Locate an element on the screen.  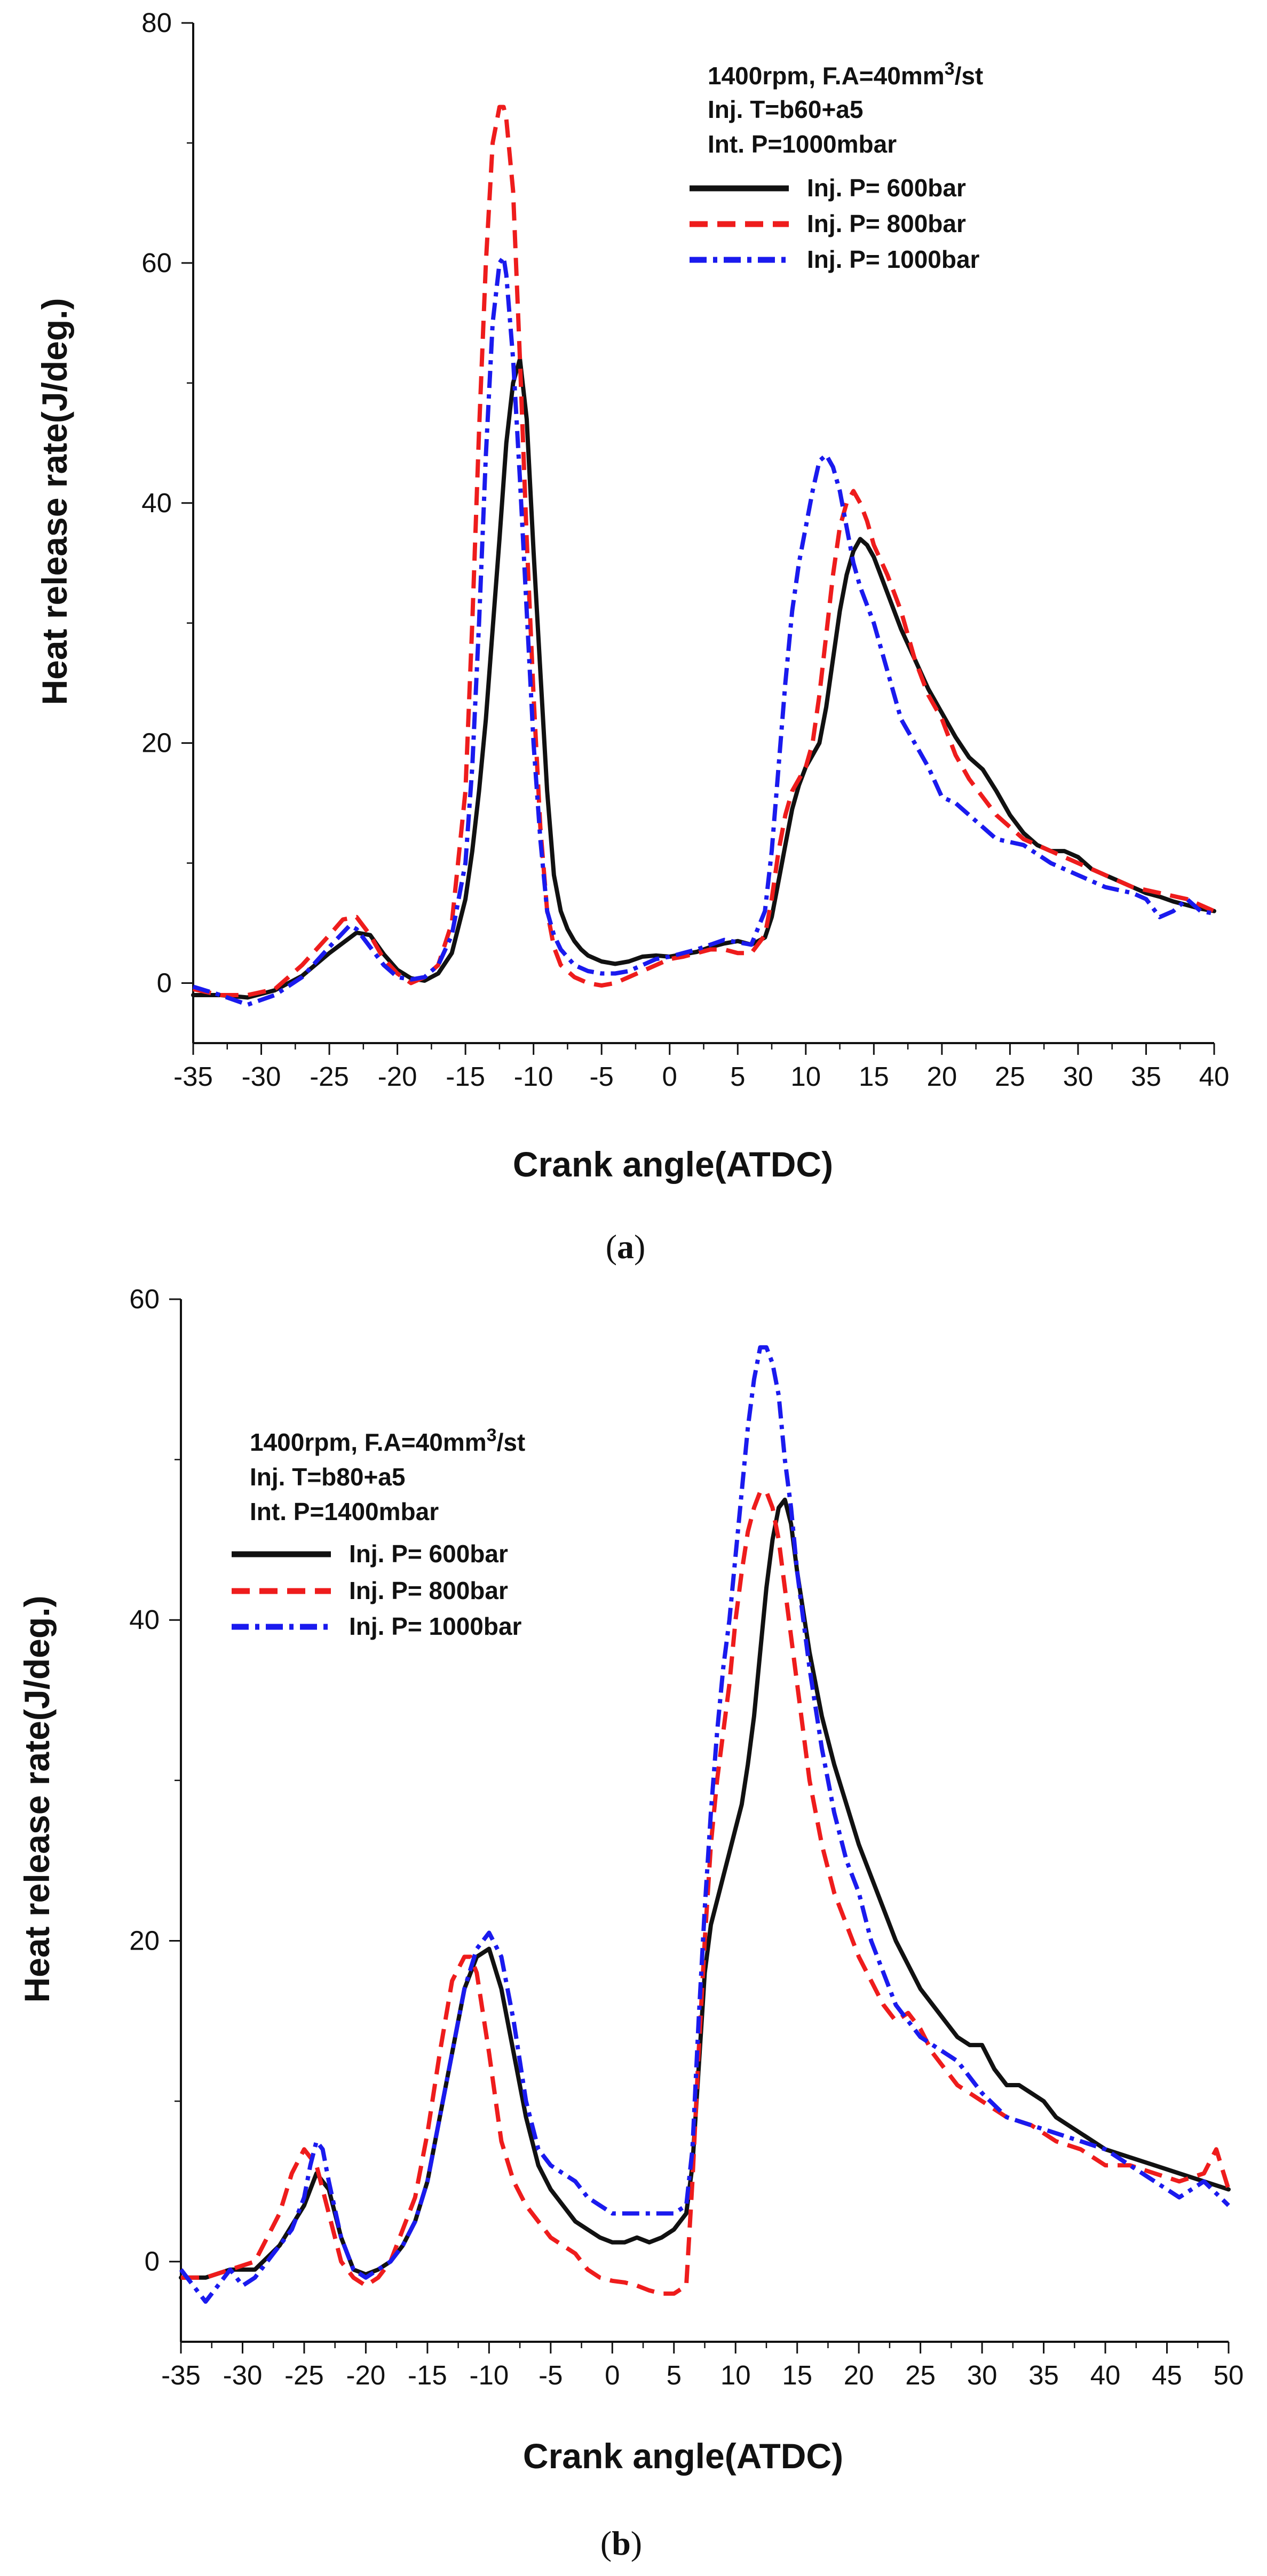
panel-b-y-tick-label: 40 is located at coordinates (144, 1619).